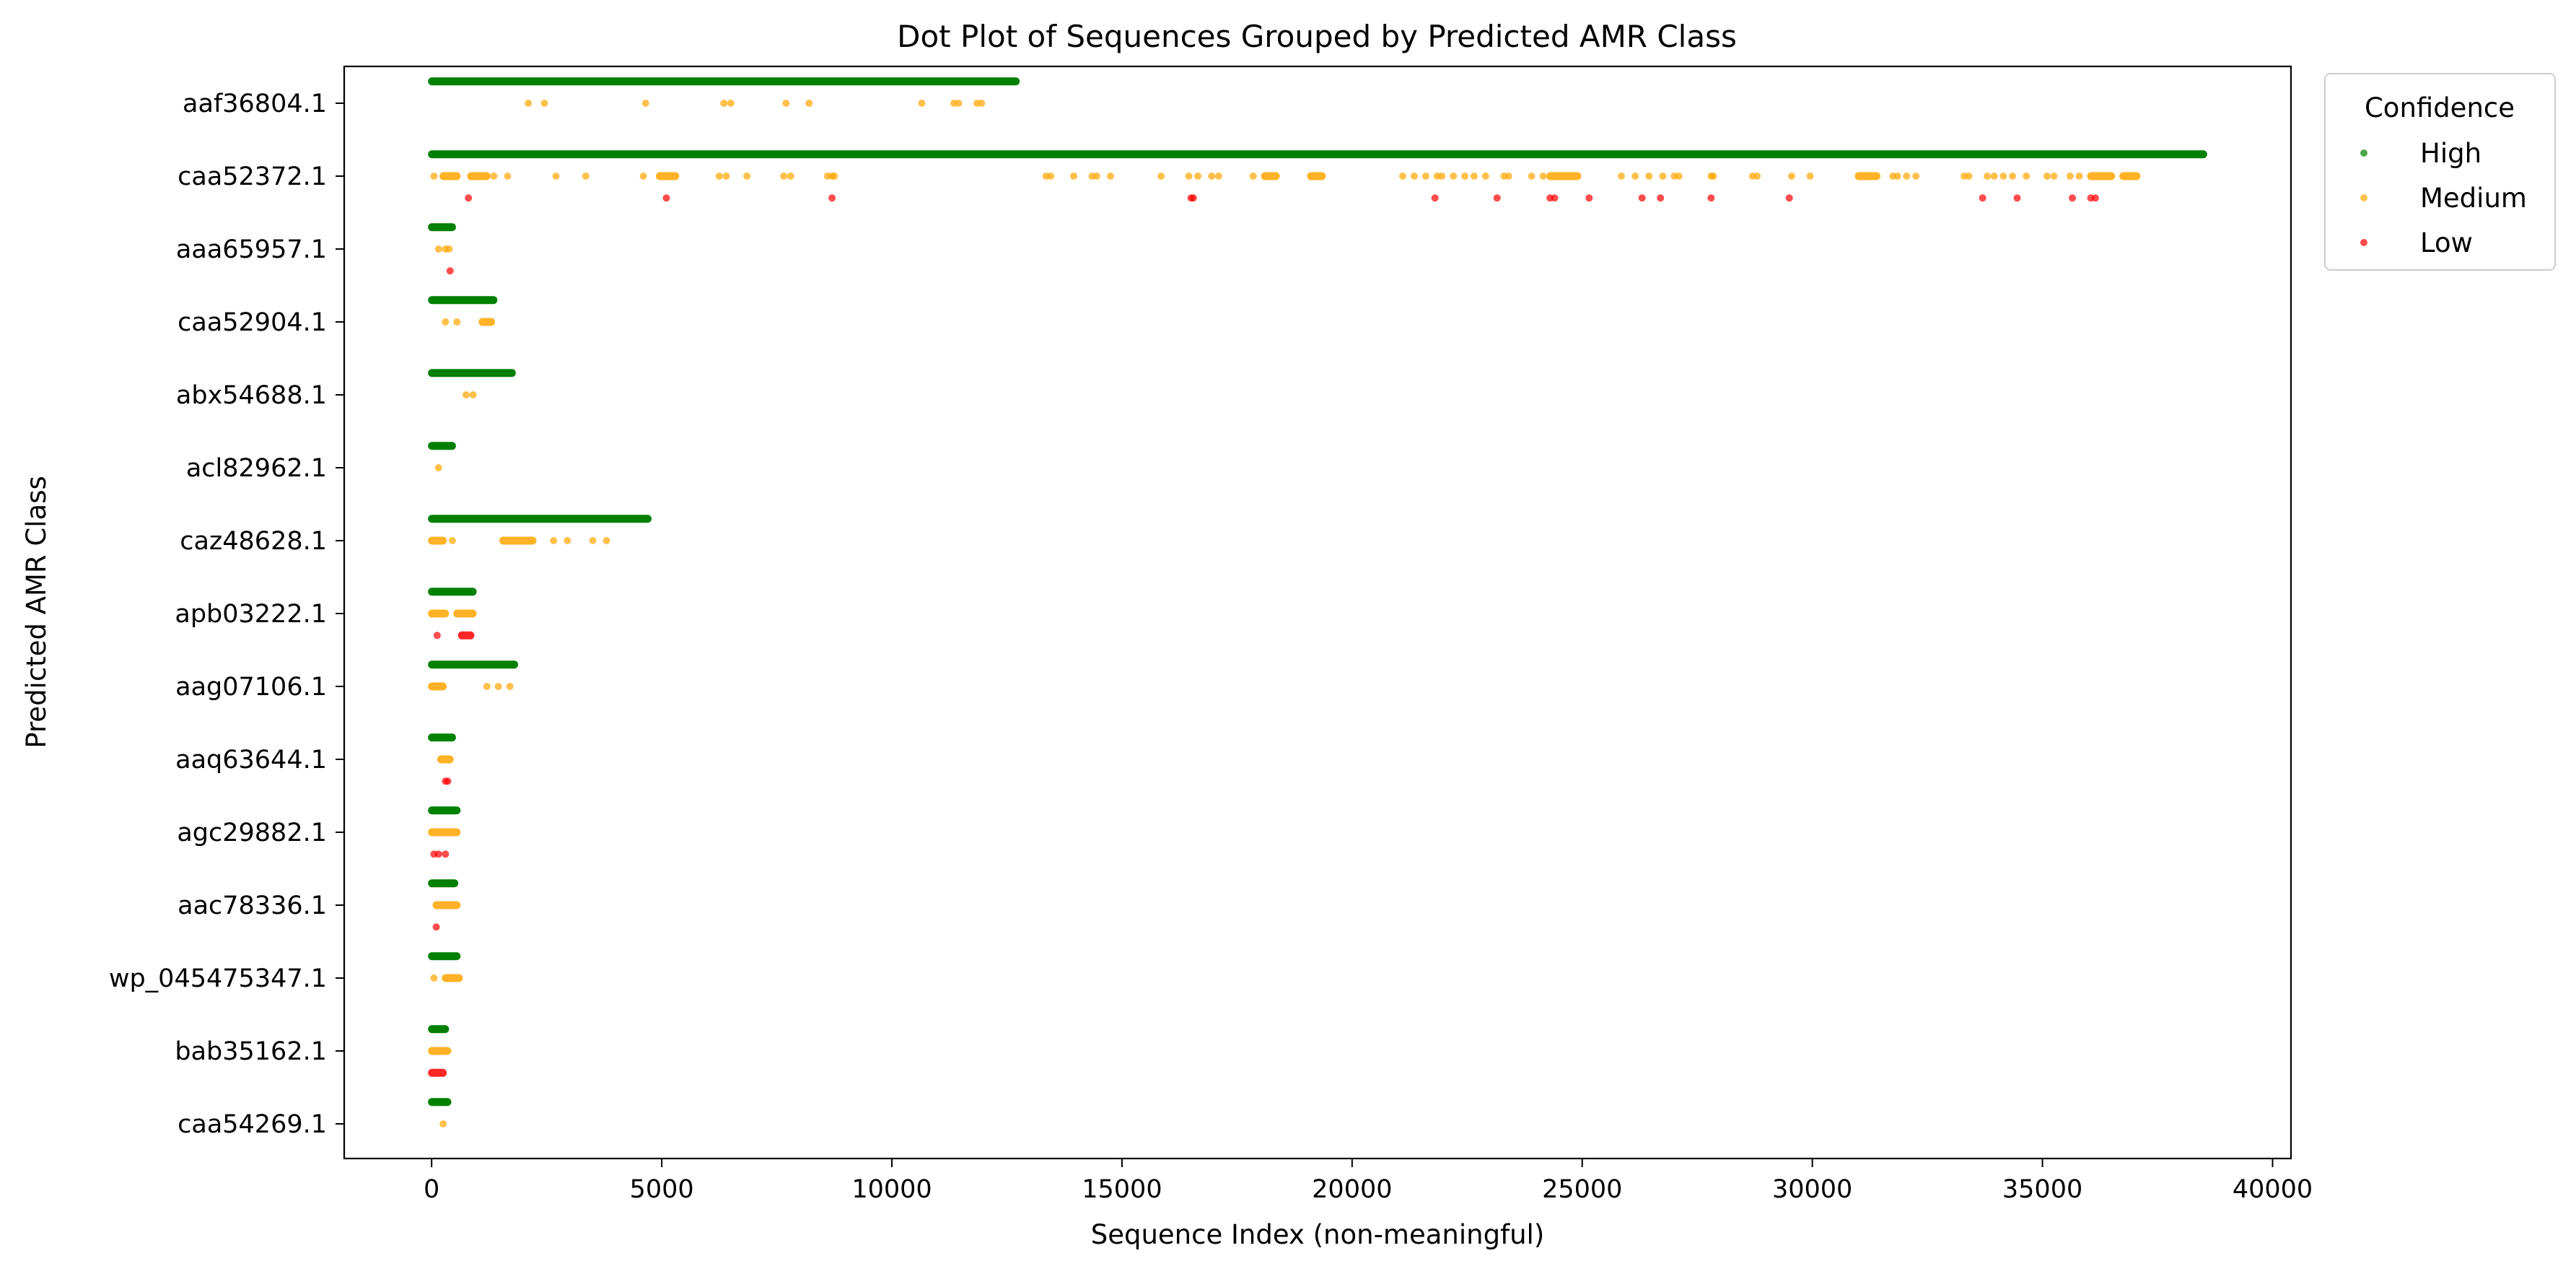 This screenshot has height=1274, width=2576. I want to click on x-tick-label: 15000, so click(1122, 1189).